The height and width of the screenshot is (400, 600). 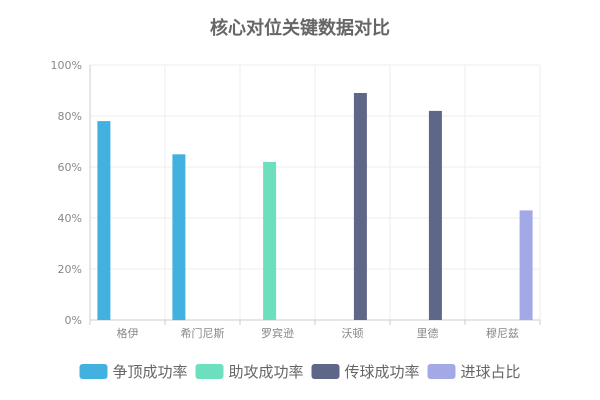 What do you see at coordinates (70, 116) in the screenshot?
I see `y-tick-label: 80%` at bounding box center [70, 116].